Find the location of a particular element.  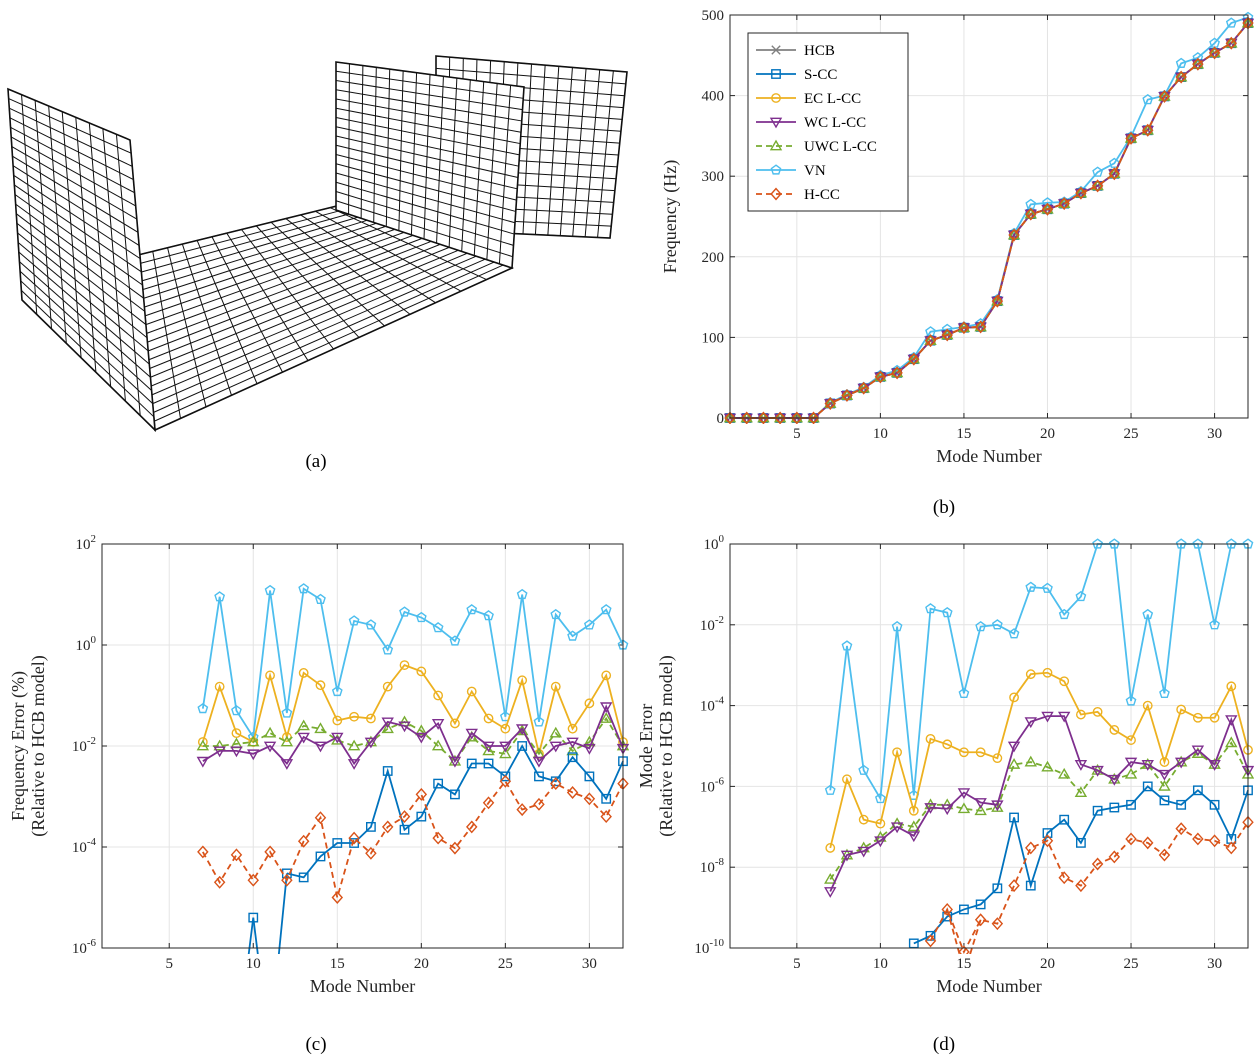

series-wc-l-cc is located at coordinates (412, 736).